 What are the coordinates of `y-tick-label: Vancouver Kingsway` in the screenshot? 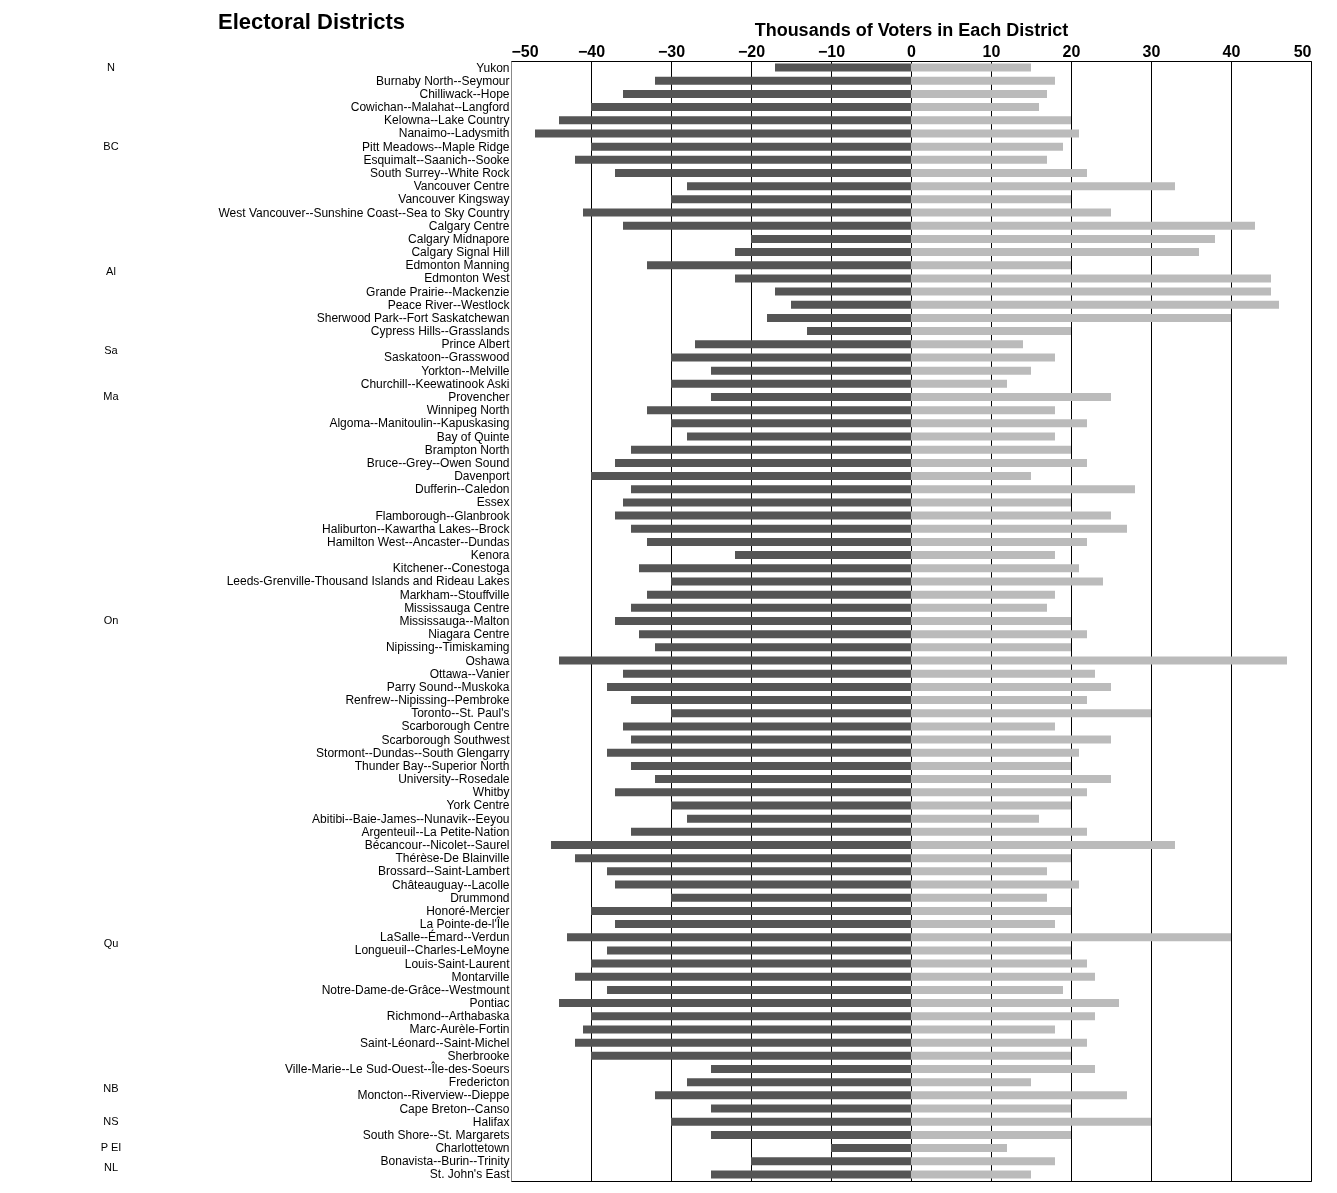 It's located at (454, 199).